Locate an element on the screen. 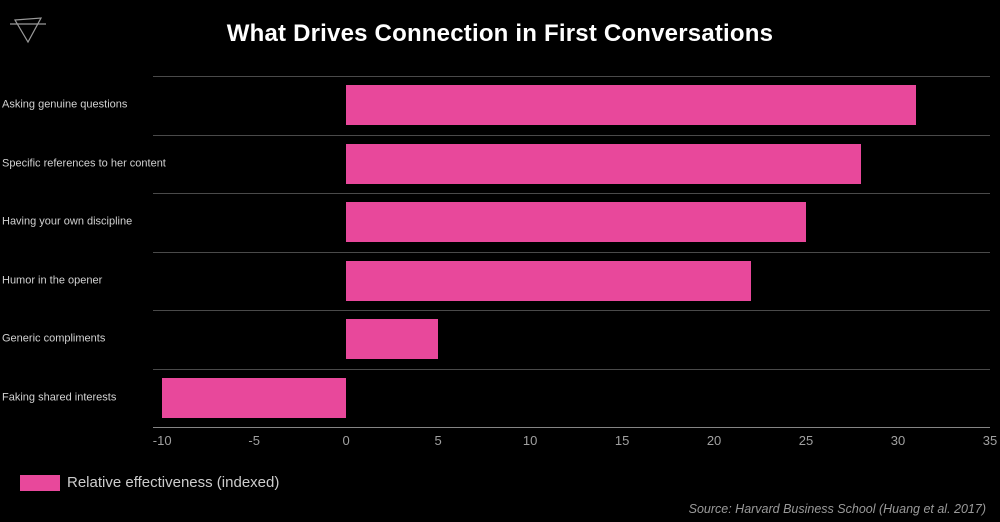 The height and width of the screenshot is (522, 1000). x-tick-label: 20 is located at coordinates (714, 440).